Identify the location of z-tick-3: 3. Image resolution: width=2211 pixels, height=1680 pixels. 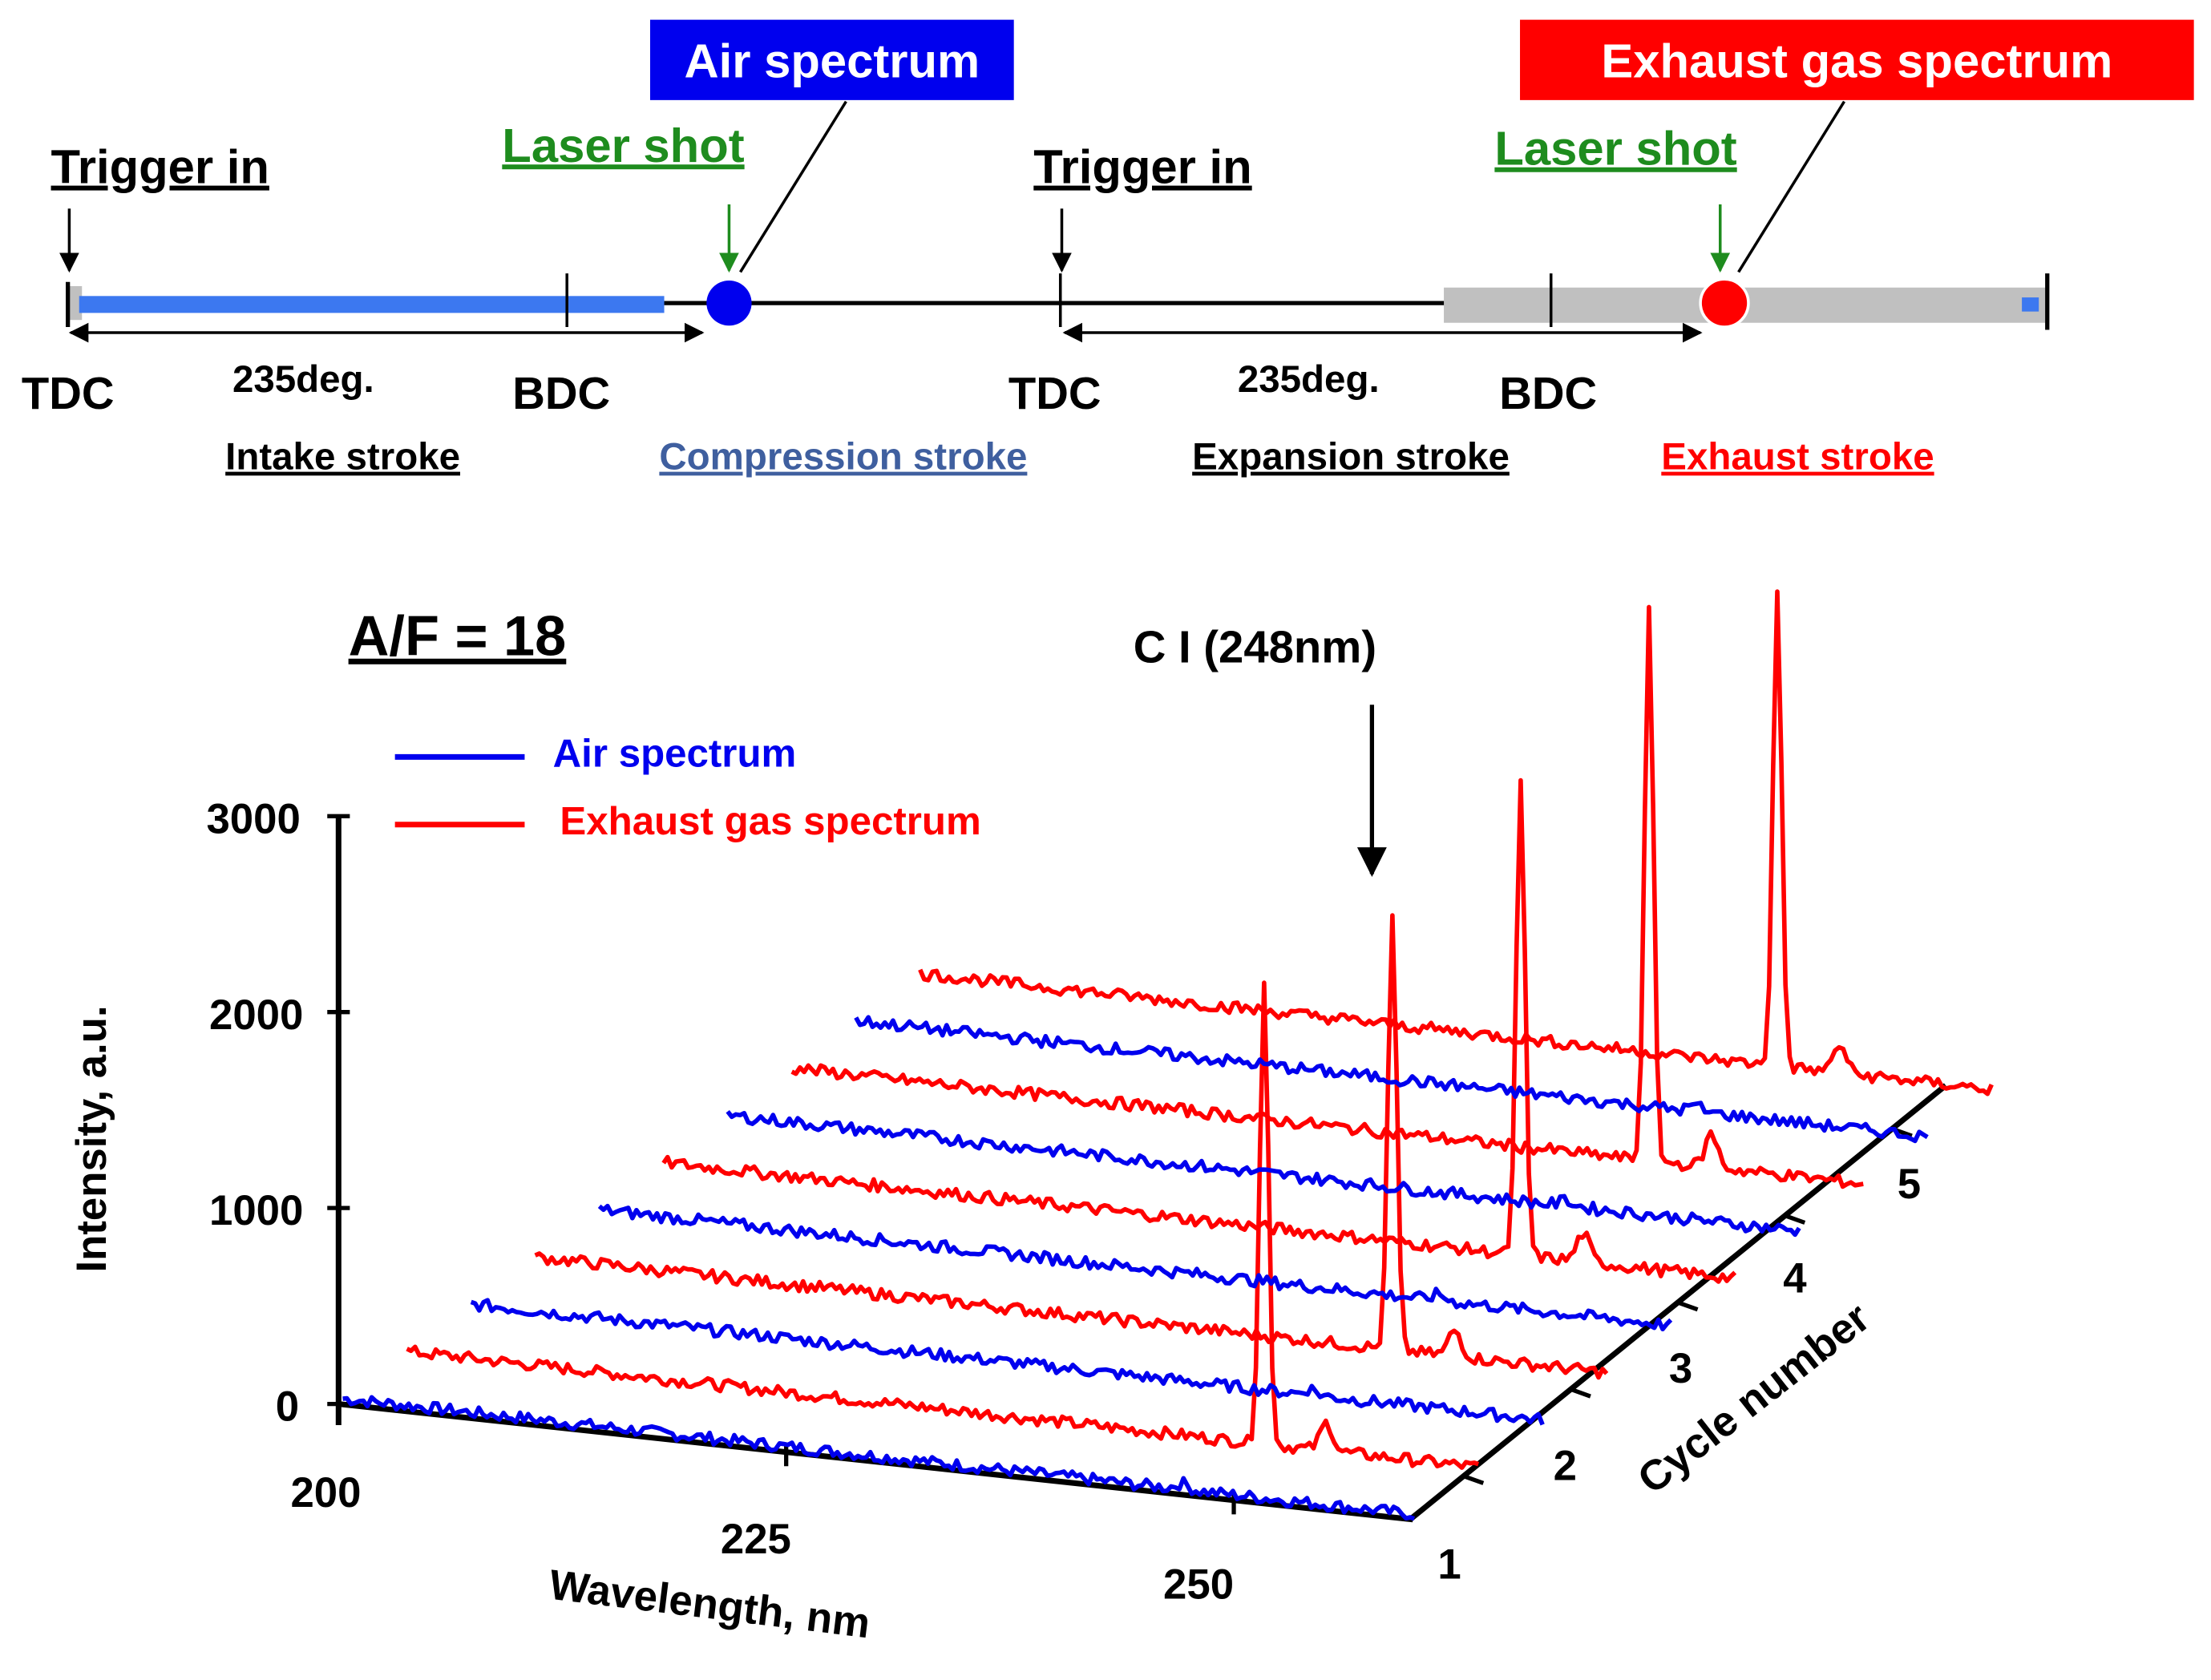
(1681, 1368).